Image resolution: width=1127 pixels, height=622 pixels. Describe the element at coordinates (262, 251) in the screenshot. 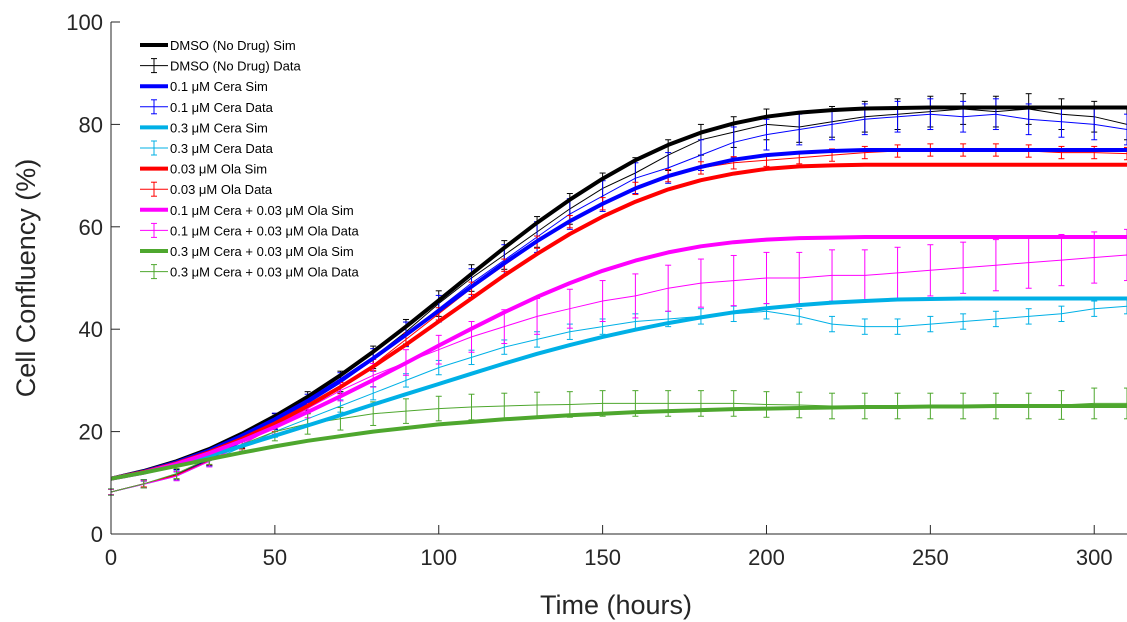

I see `legend-label: 0.3 μM Cera + 0.03 μM Ola Sim` at that location.